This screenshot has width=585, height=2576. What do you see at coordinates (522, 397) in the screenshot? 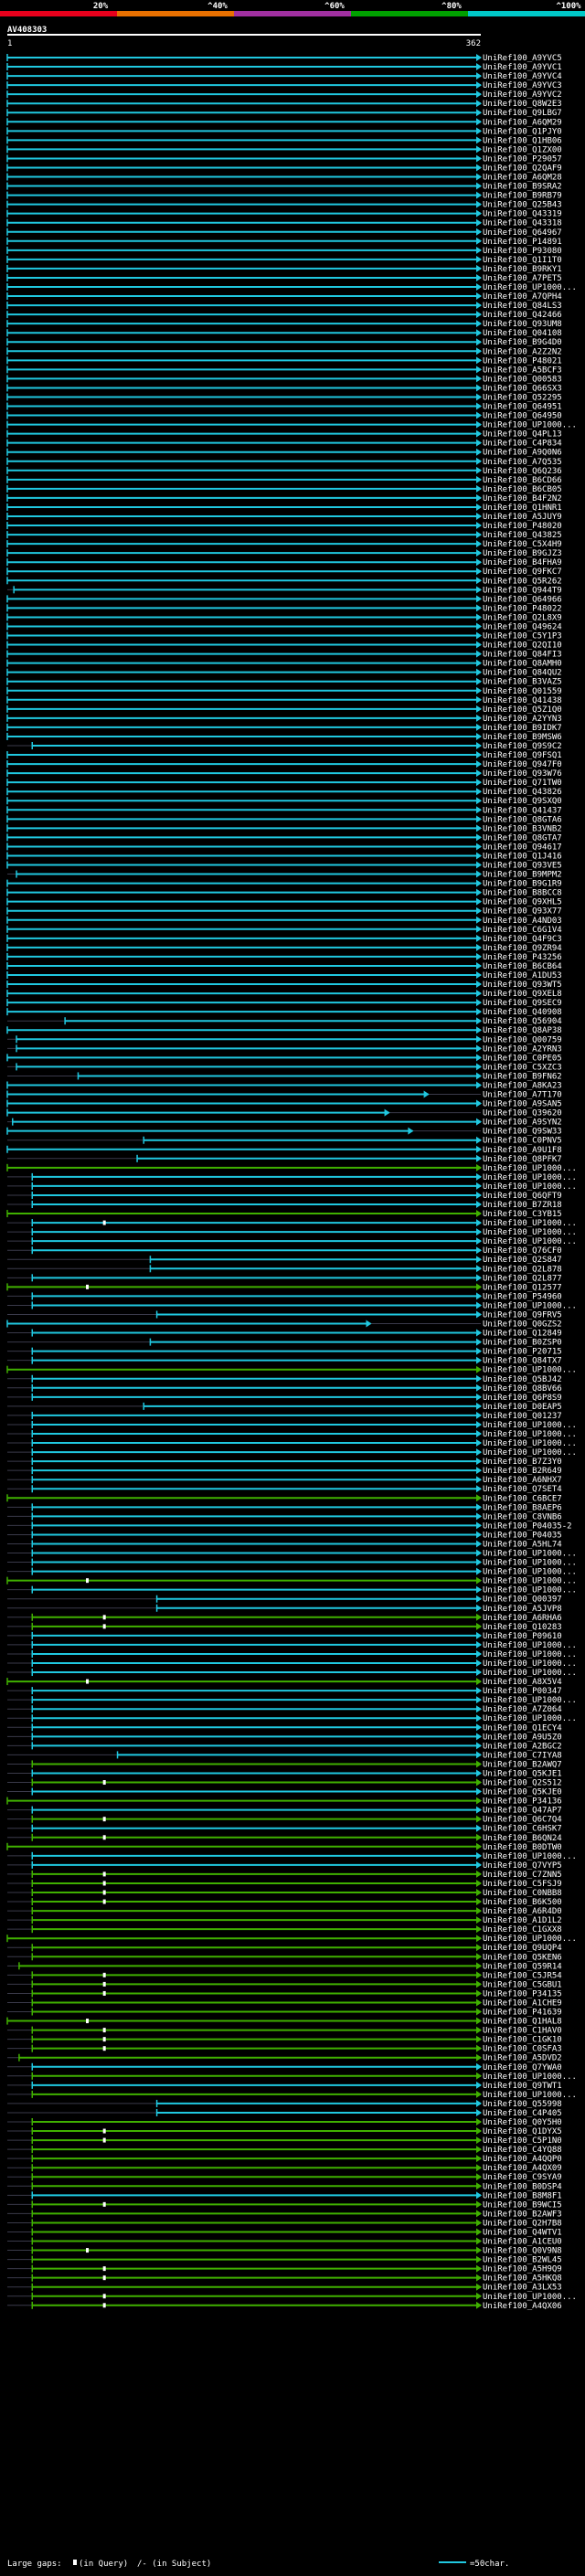
I see `hit-label: UniRef100_Q52295` at bounding box center [522, 397].